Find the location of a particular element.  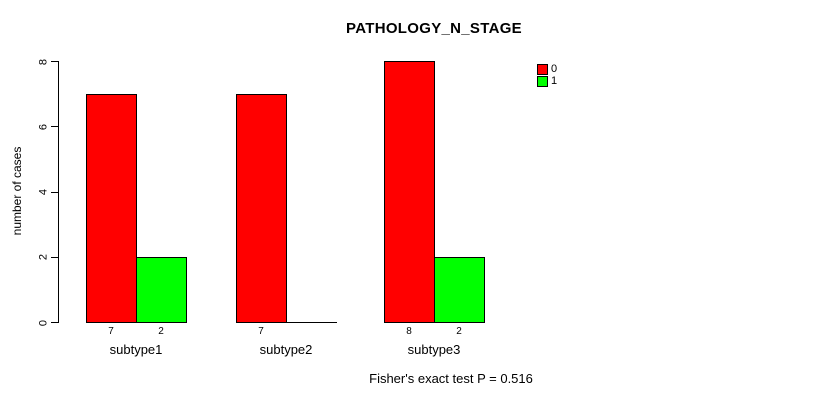

legend-label: 1 is located at coordinates (554, 81).